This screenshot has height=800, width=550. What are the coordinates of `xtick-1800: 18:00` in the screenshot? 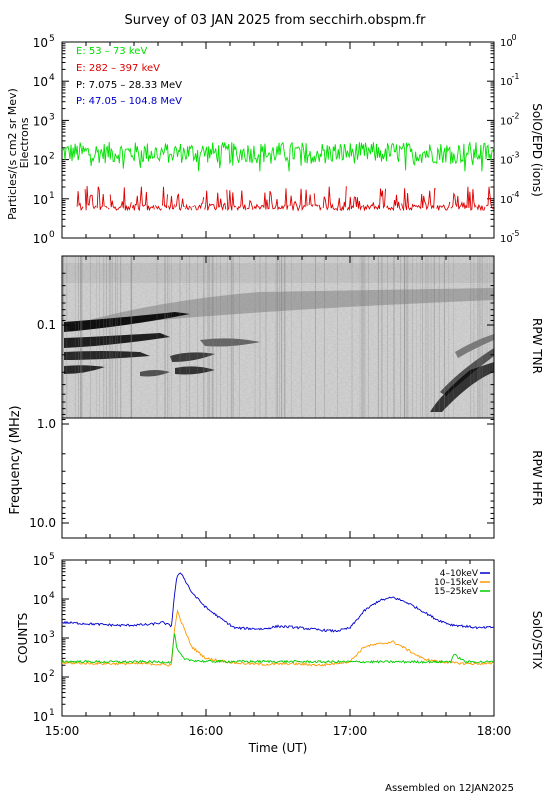 It's located at (494, 731).